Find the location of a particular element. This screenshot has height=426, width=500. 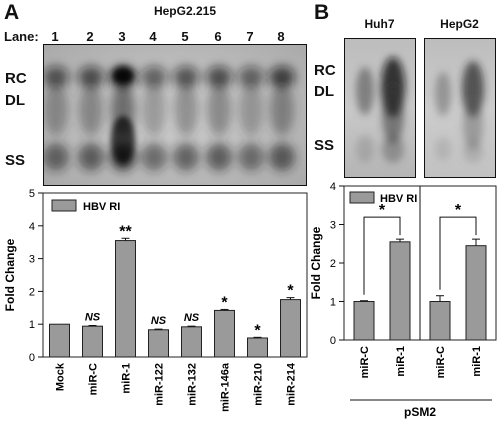

chart-b-ytick-label: 1 is located at coordinates (333, 303).